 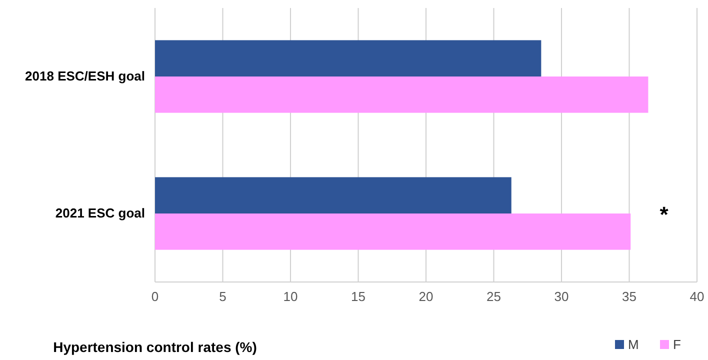 What do you see at coordinates (155, 296) in the screenshot?
I see `x-tick-label: 0` at bounding box center [155, 296].